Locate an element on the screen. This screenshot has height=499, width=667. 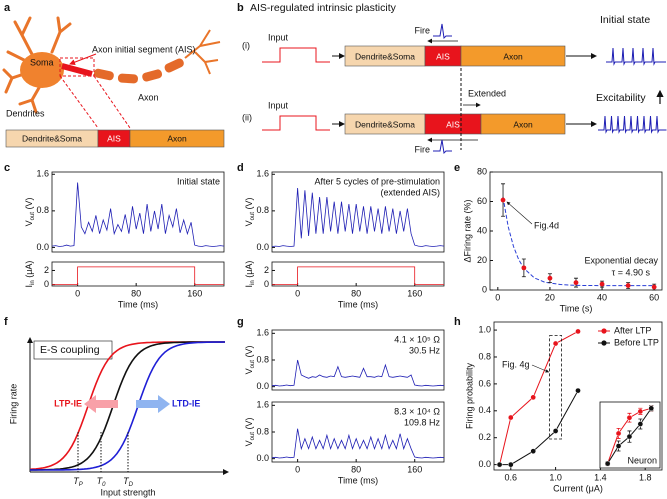
bar-label: Dendrite&Soma is located at coordinates (52, 138).